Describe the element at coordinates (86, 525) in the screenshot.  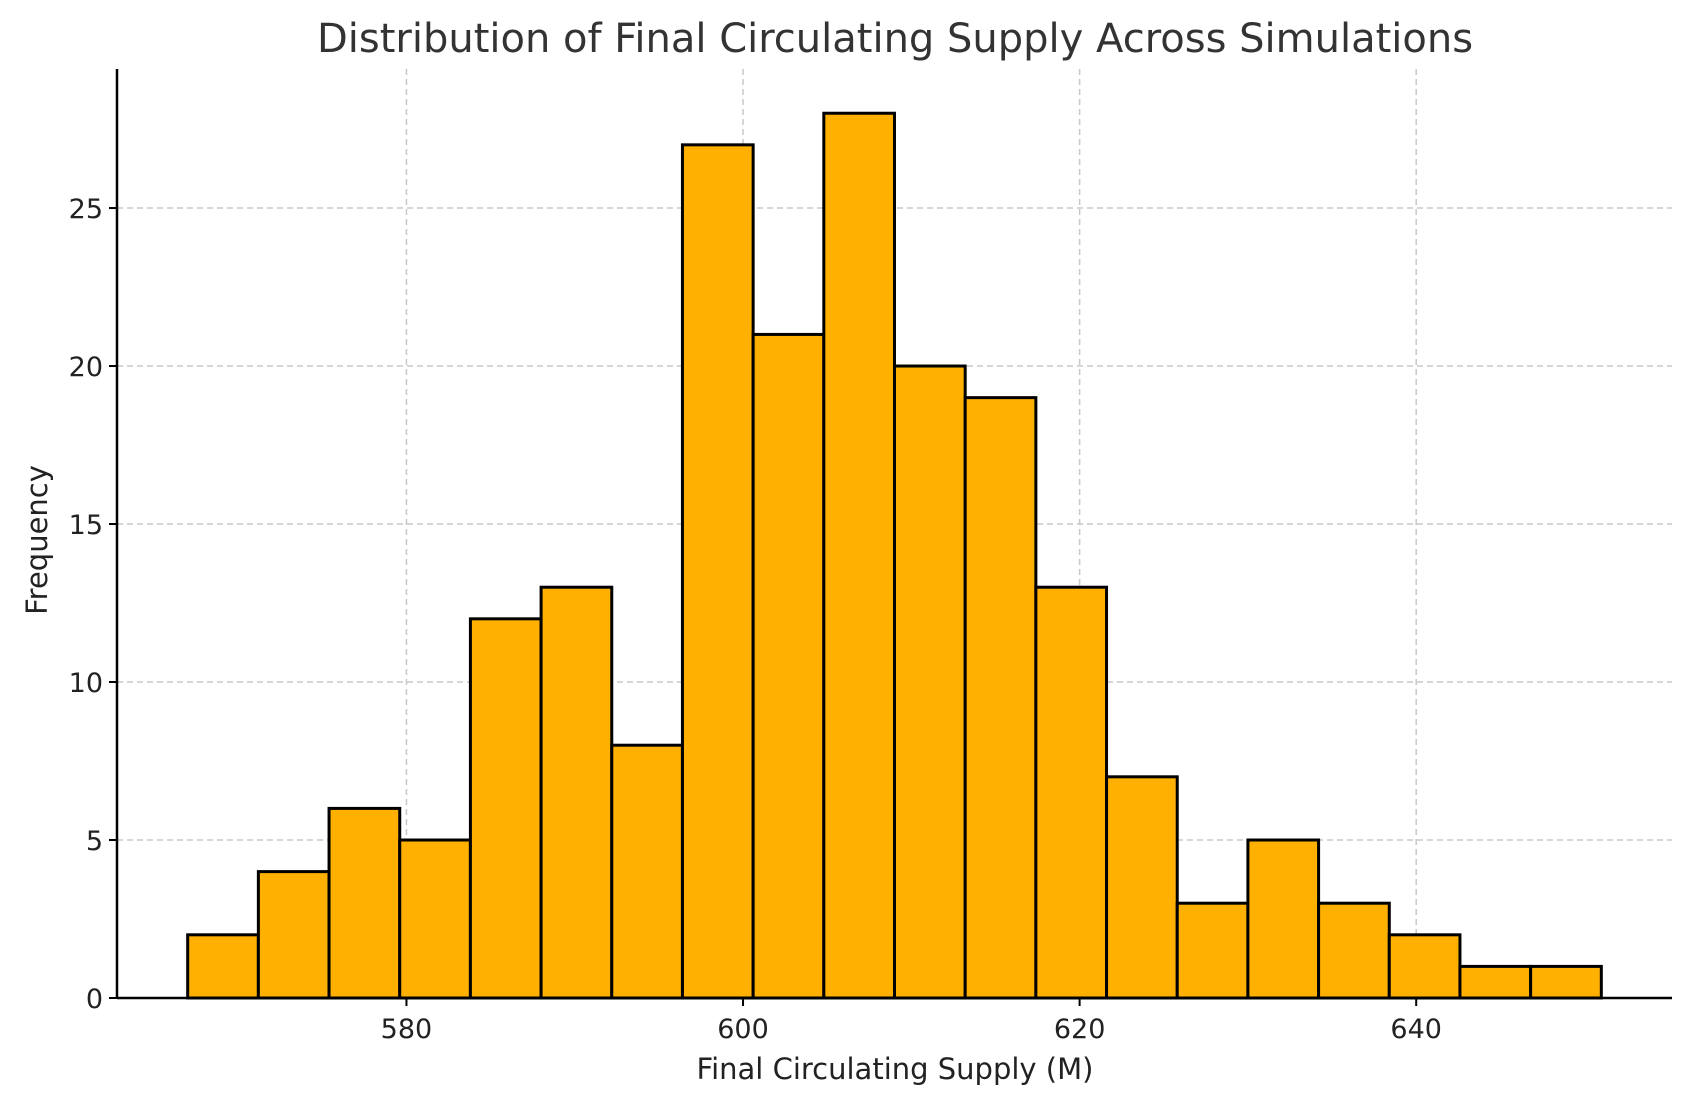
I see `y-tick-label: 15` at that location.